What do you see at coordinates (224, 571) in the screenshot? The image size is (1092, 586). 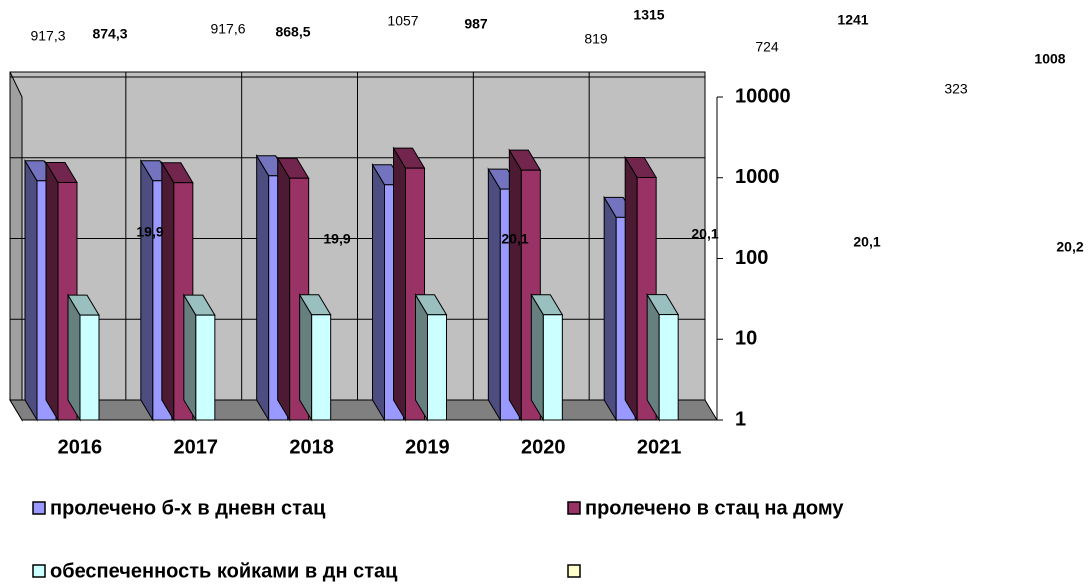 I see `legend-label: обеспеченность койками в дн стац` at bounding box center [224, 571].